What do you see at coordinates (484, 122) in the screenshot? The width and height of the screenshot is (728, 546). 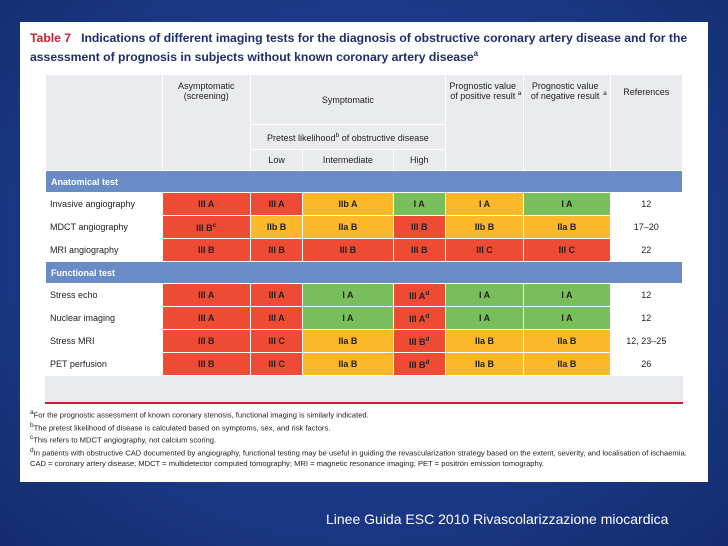 I see `header-prognostic-positive: Prognostic value of positive result a` at bounding box center [484, 122].